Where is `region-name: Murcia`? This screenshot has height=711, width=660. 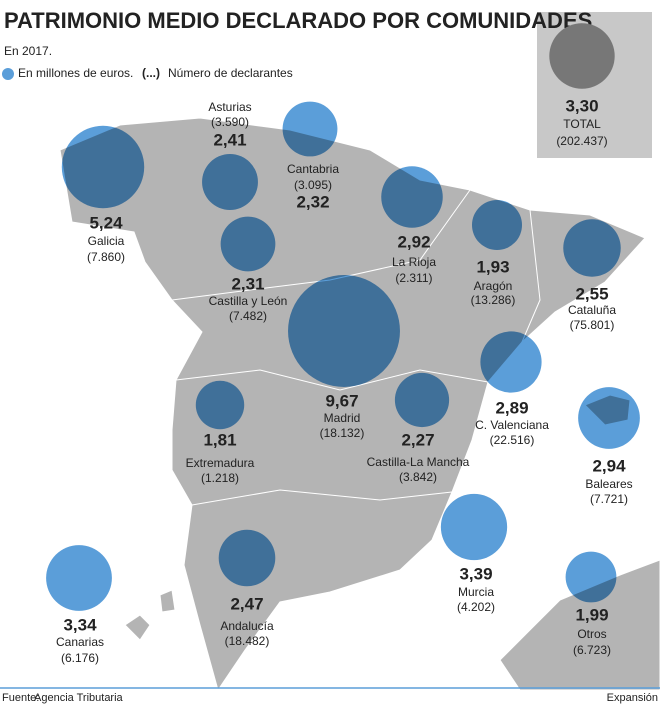
region-name: Murcia is located at coordinates (476, 592).